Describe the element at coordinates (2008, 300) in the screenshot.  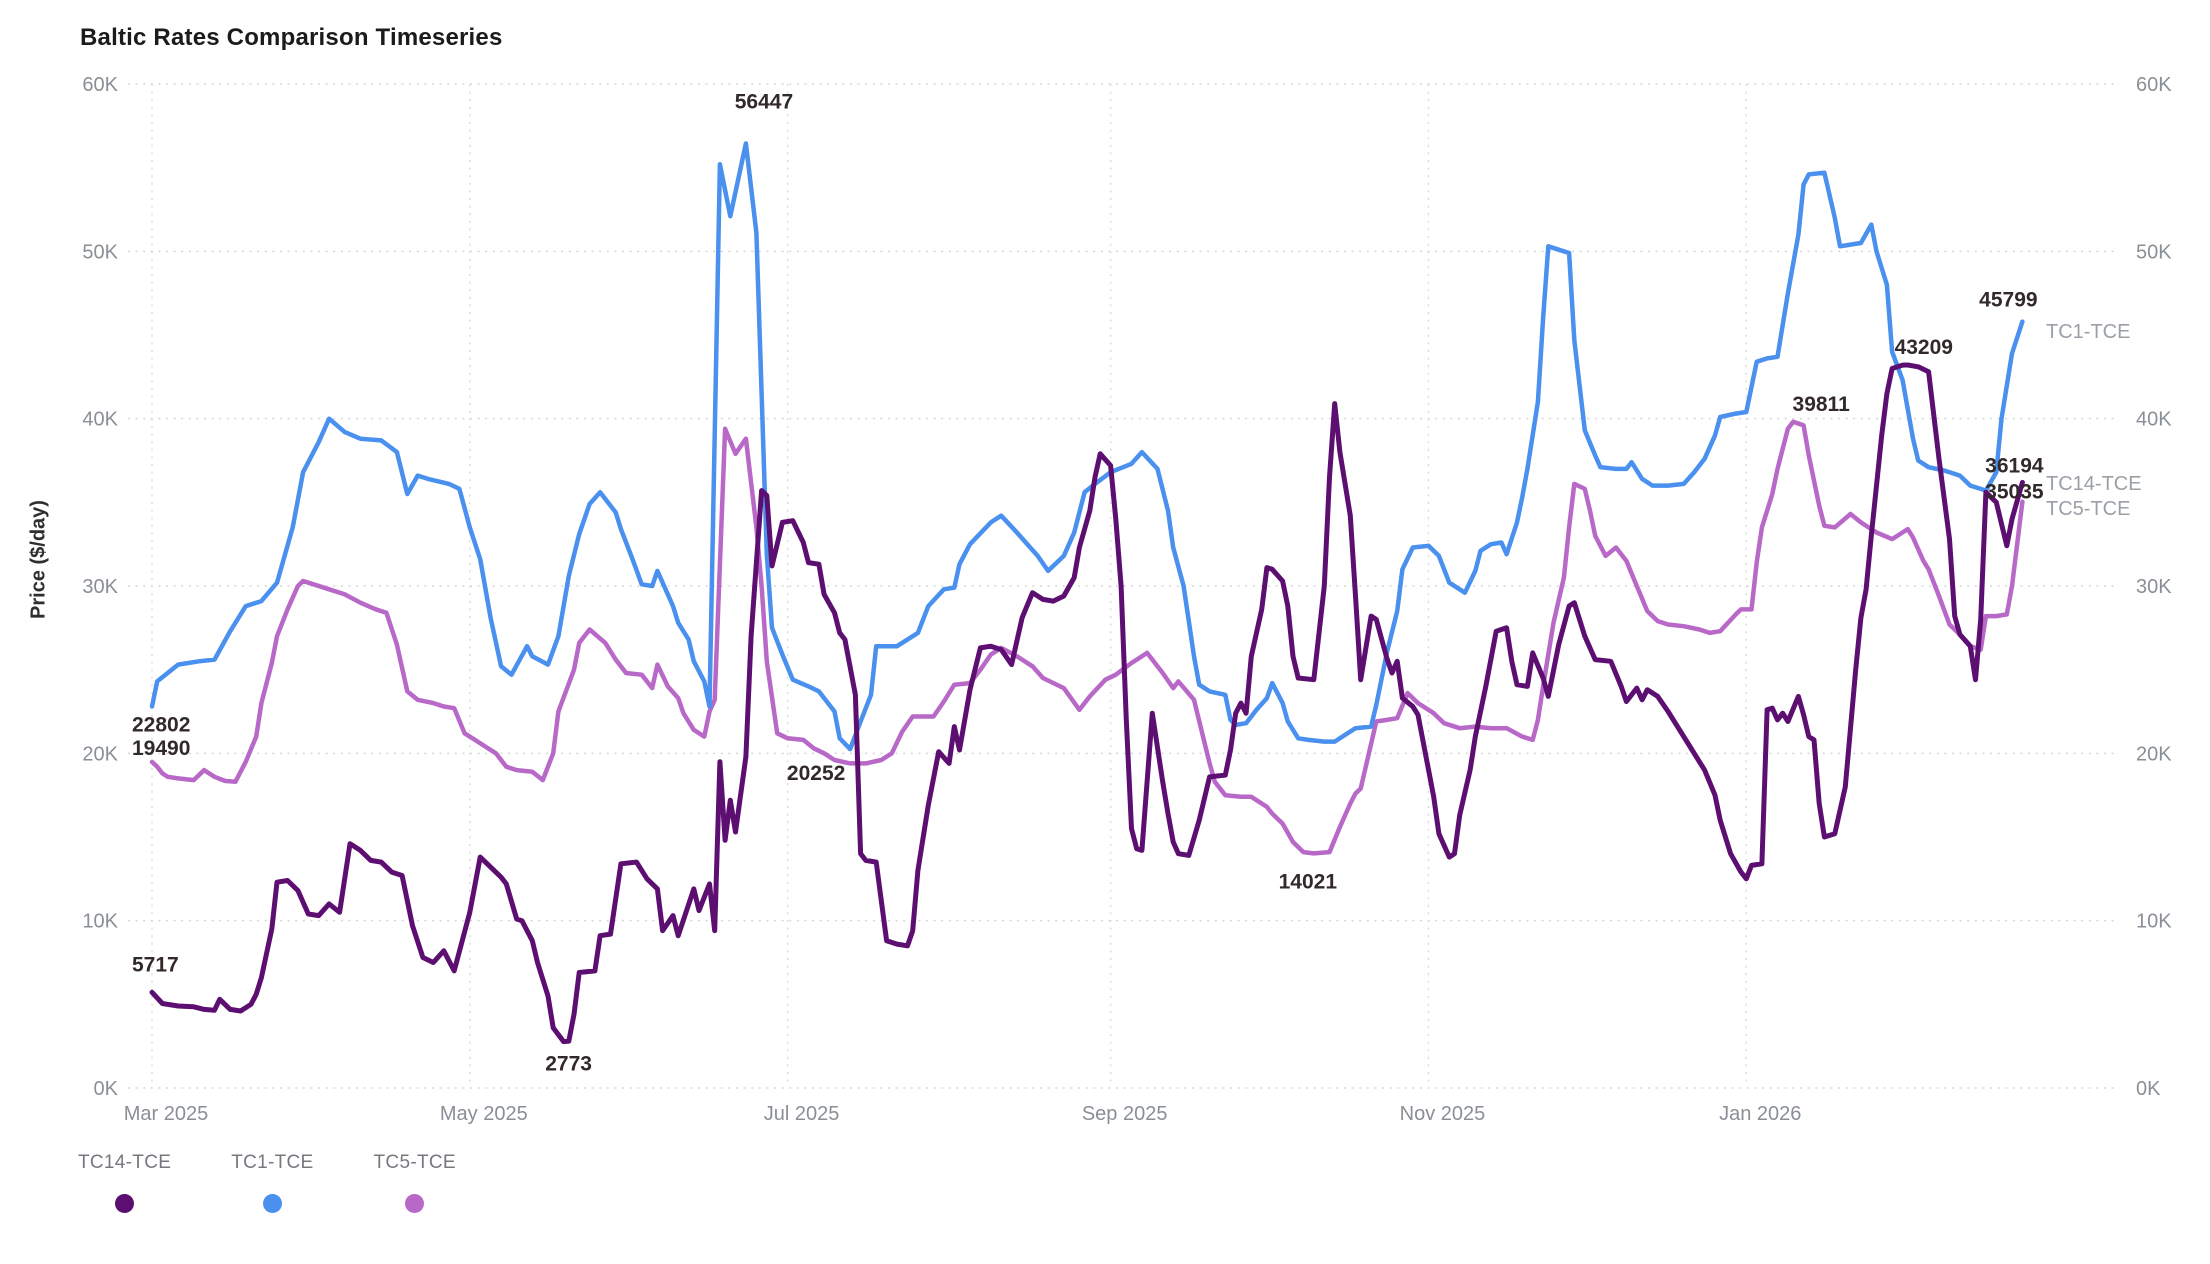
I see `callout-45799: 45799` at that location.